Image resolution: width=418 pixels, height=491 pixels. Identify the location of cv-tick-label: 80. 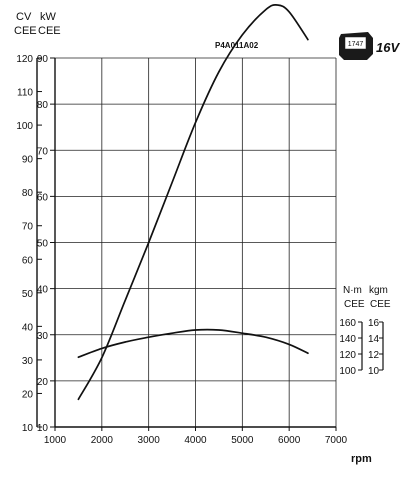
(28, 193).